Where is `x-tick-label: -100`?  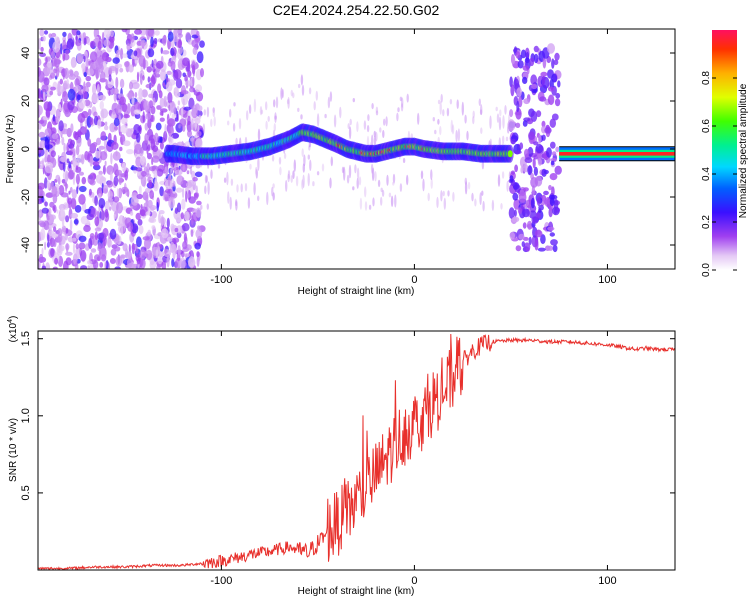 x-tick-label: -100 is located at coordinates (221, 581).